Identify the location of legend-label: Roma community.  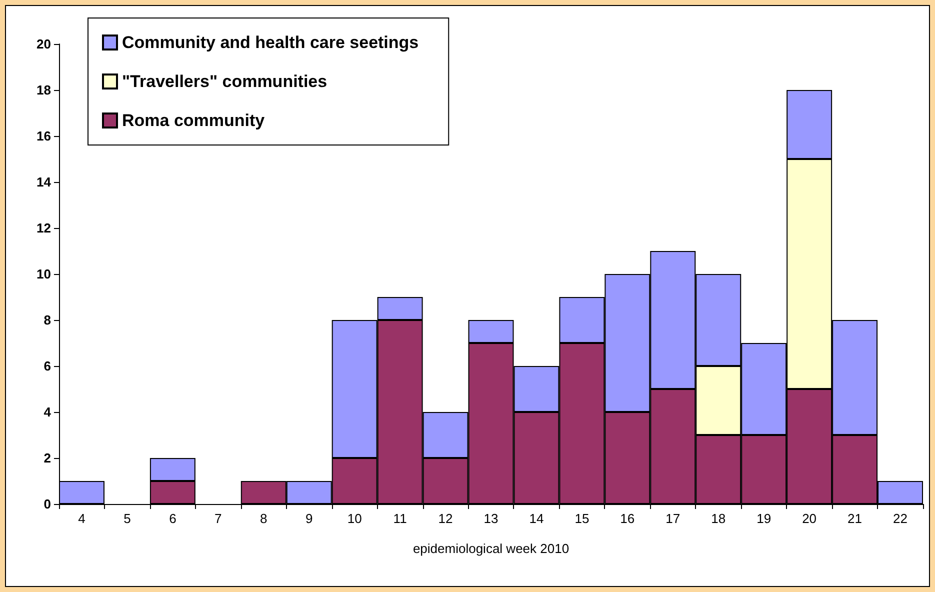
(194, 120).